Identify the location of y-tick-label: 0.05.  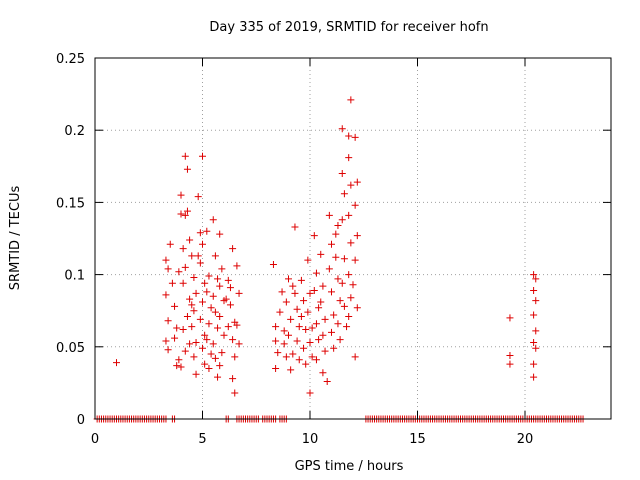
(70, 348).